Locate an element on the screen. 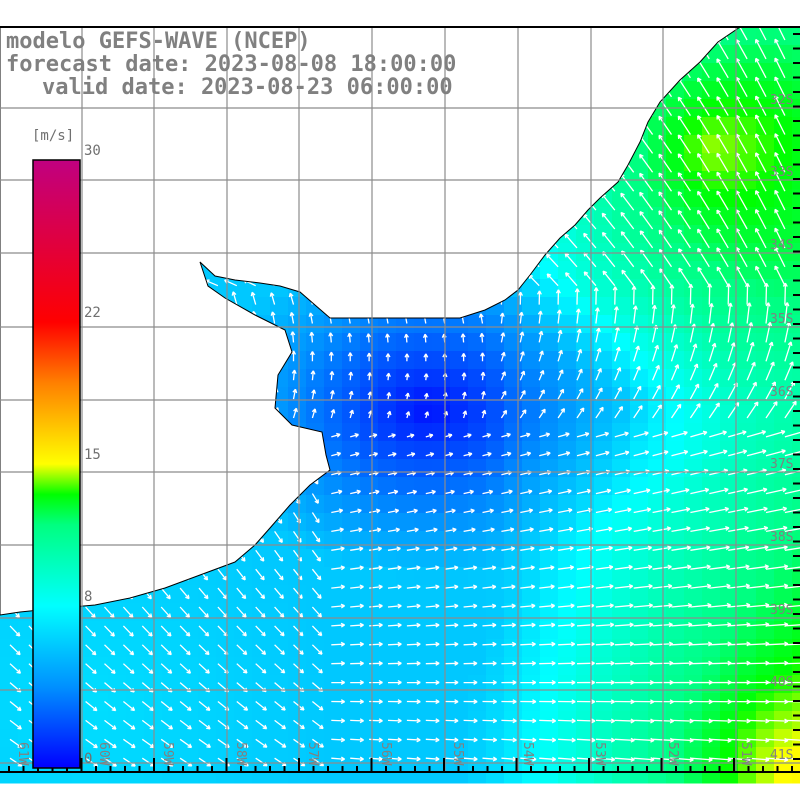  valid-date: valid date: 2023-08-23 06:00:00 is located at coordinates (247, 87).